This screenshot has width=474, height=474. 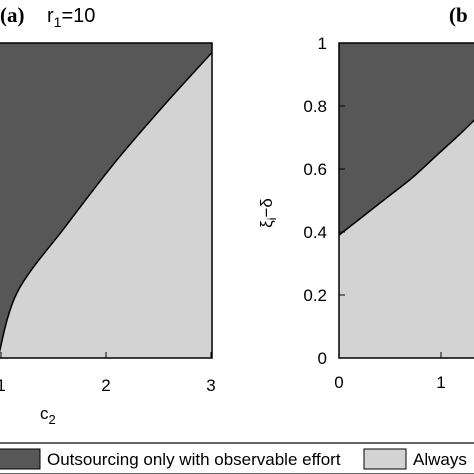 I want to click on panel-a-xlabel: c2, so click(x=48, y=415).